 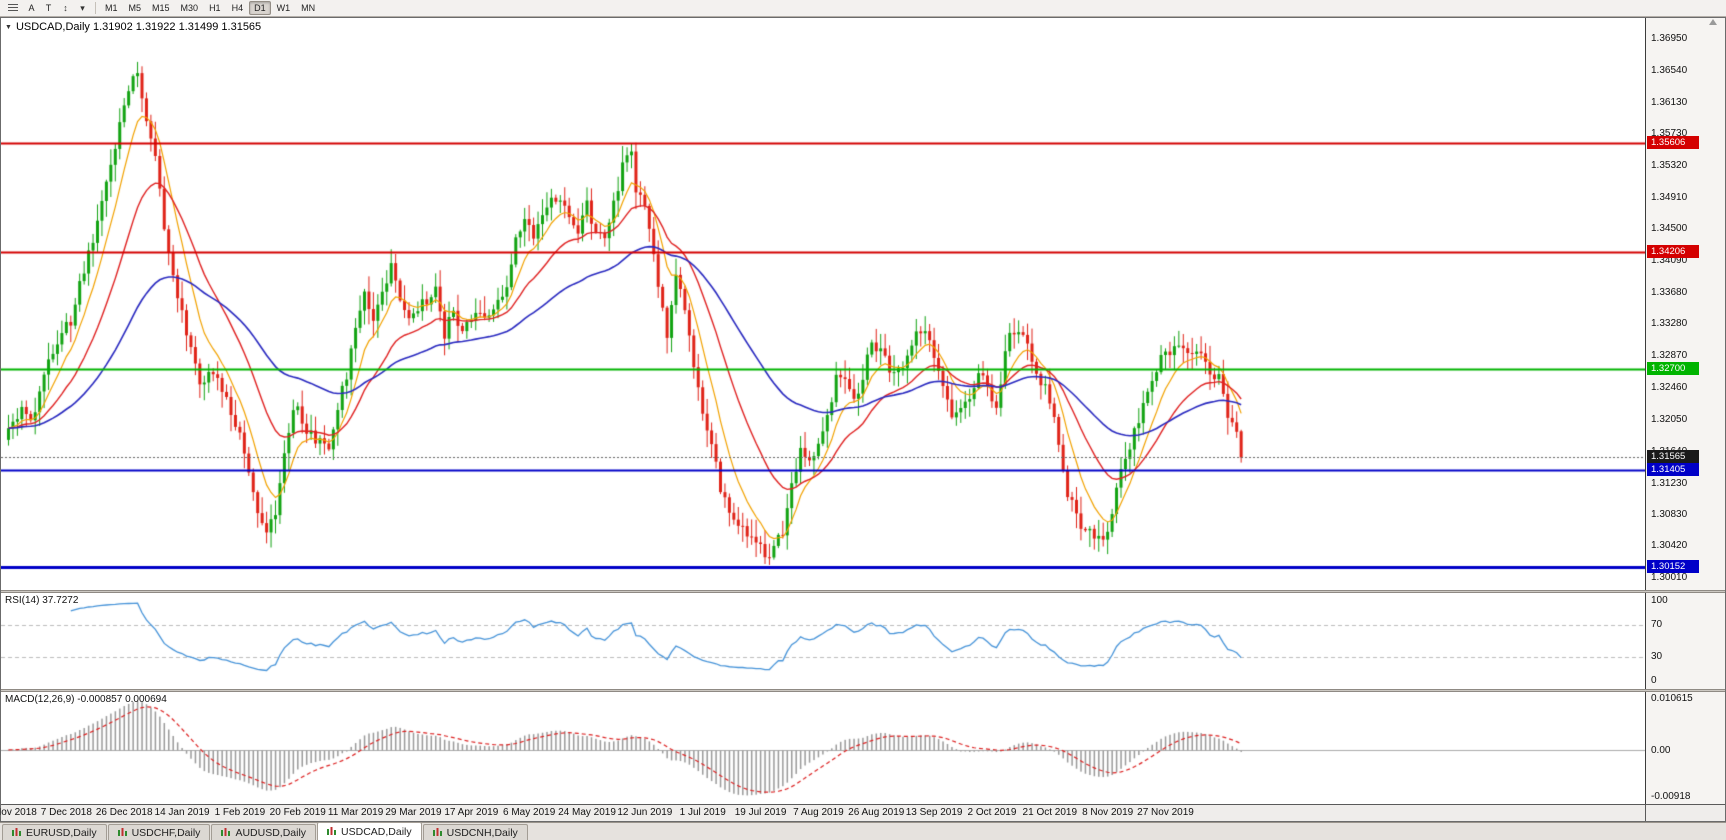 What do you see at coordinates (271, 832) in the screenshot?
I see `tab-label: AUDUSD,Daily` at bounding box center [271, 832].